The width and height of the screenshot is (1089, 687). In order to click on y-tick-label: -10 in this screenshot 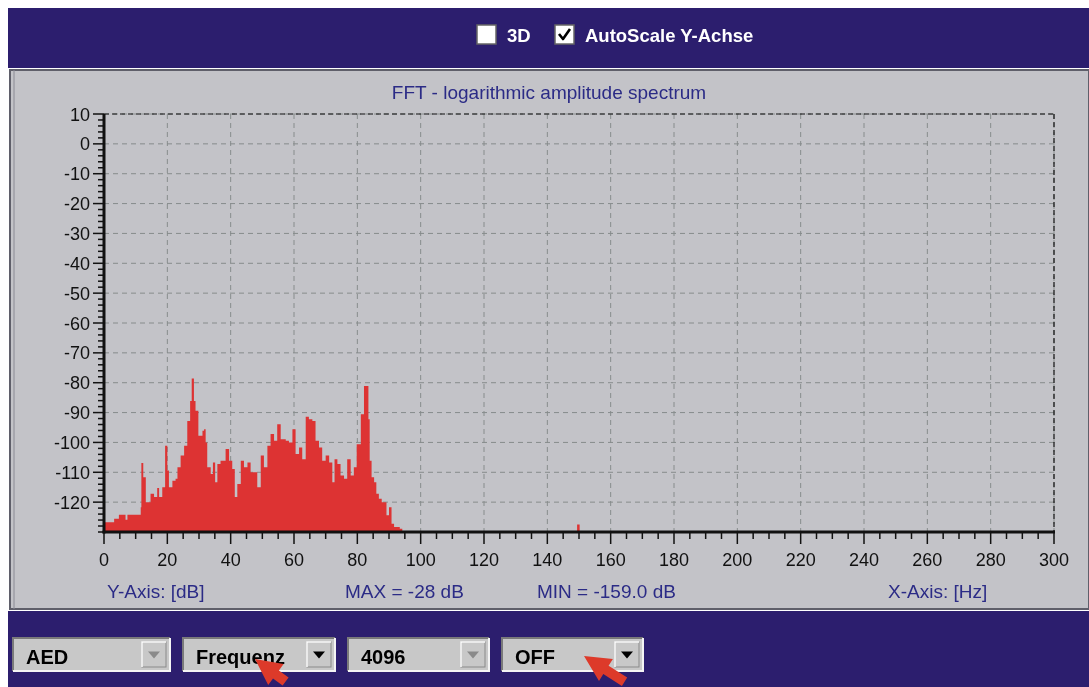, I will do `click(76, 174)`.